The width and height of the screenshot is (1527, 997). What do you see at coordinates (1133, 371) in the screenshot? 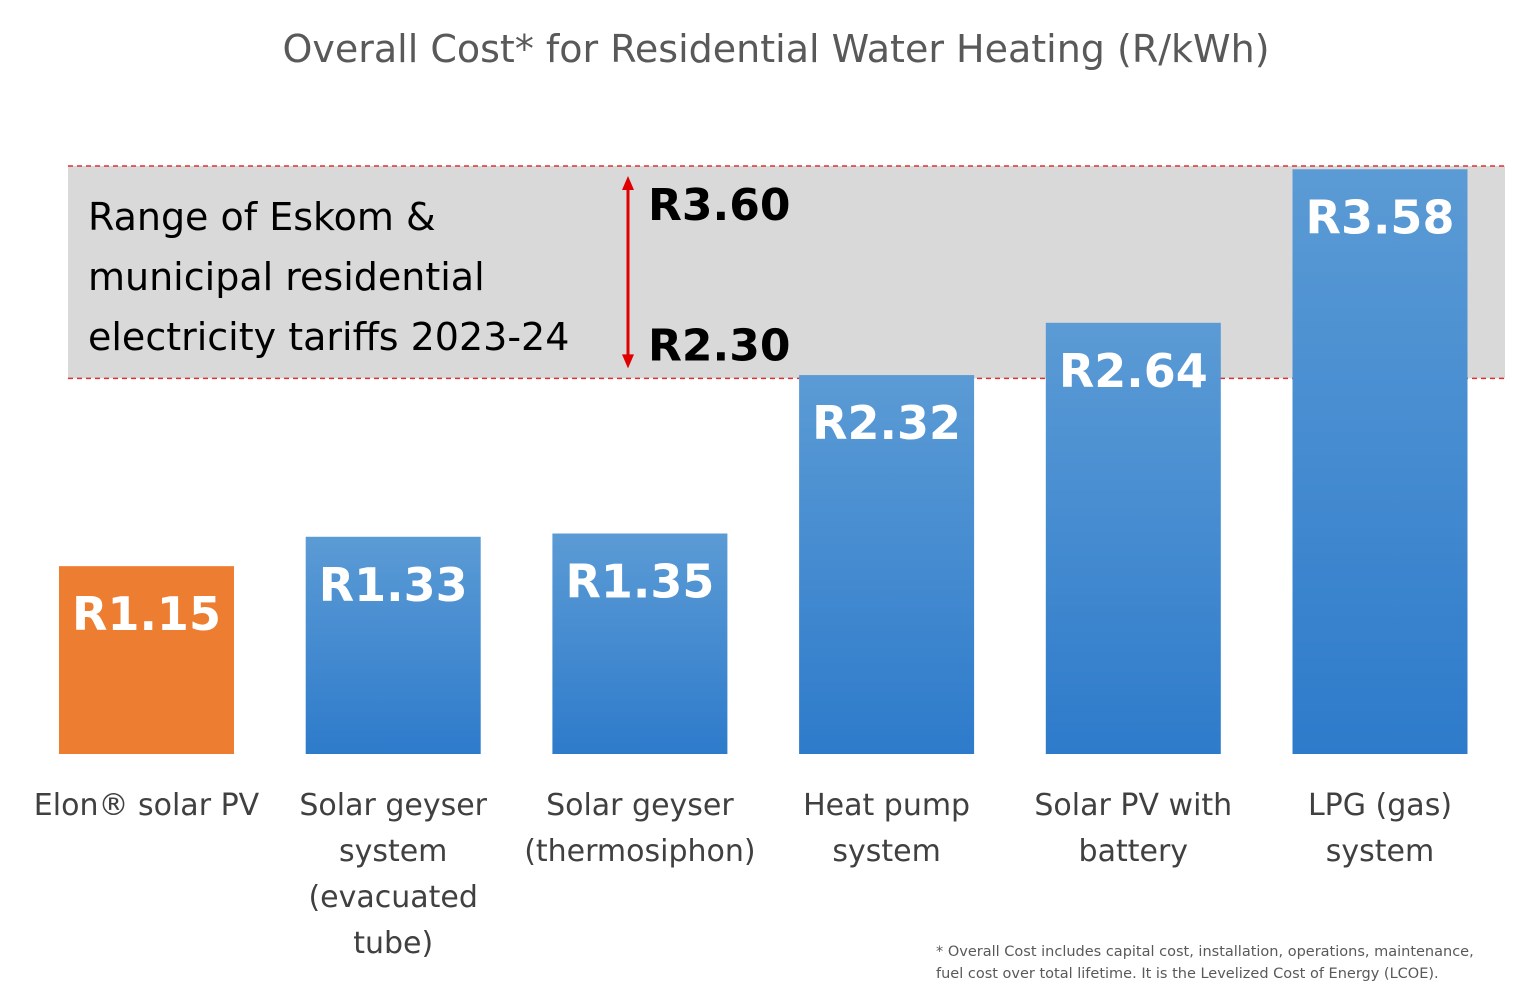
I see `bar-value-label: R2.64` at bounding box center [1133, 371].